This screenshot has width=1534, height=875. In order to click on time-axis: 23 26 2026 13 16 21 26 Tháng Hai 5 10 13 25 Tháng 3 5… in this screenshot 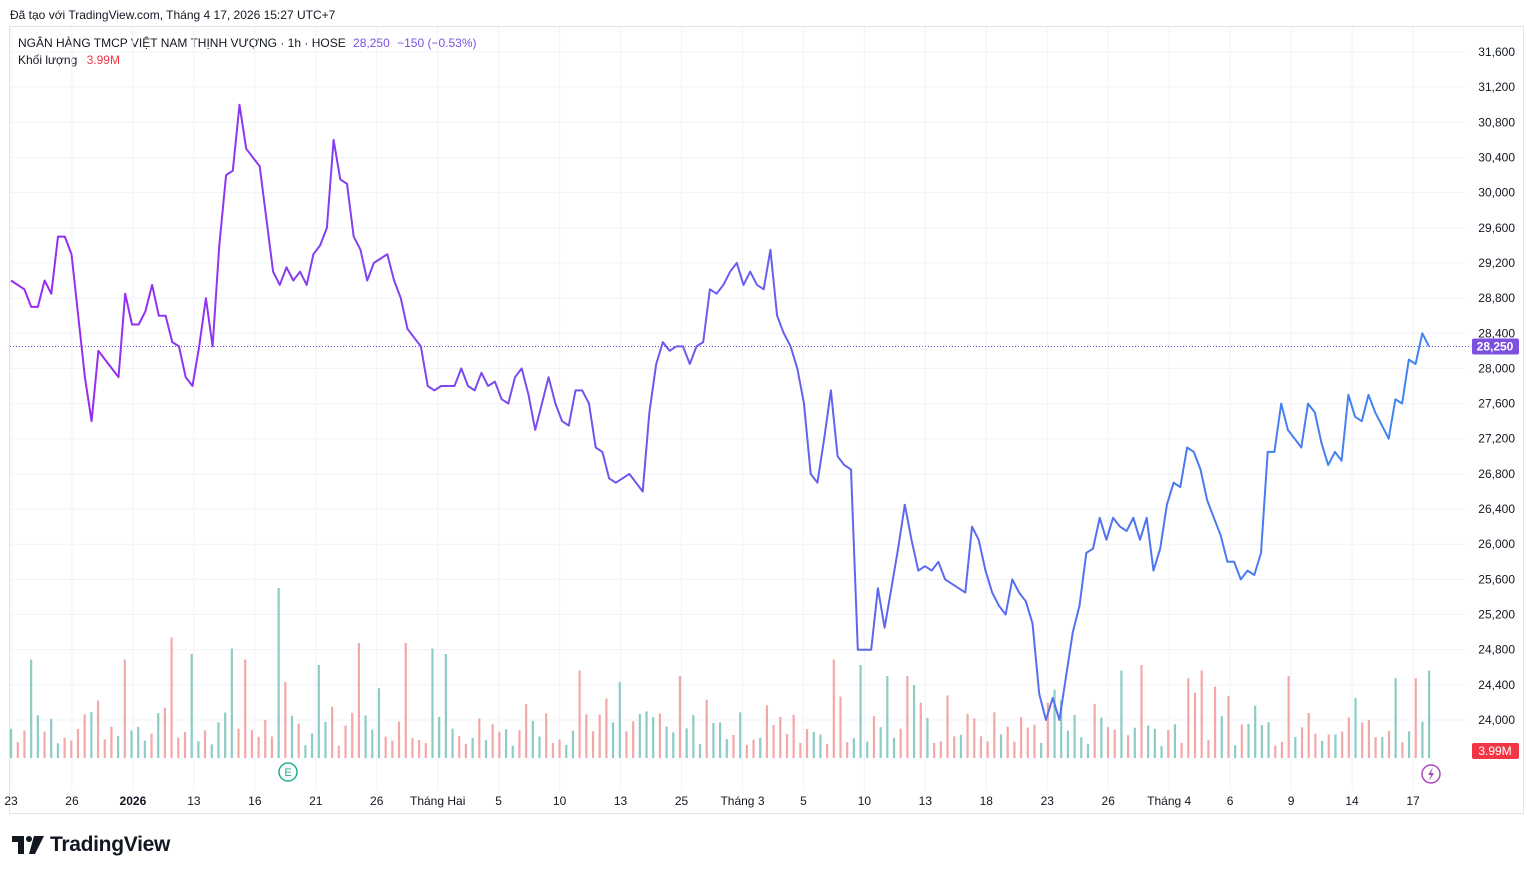, I will do `click(712, 801)`.